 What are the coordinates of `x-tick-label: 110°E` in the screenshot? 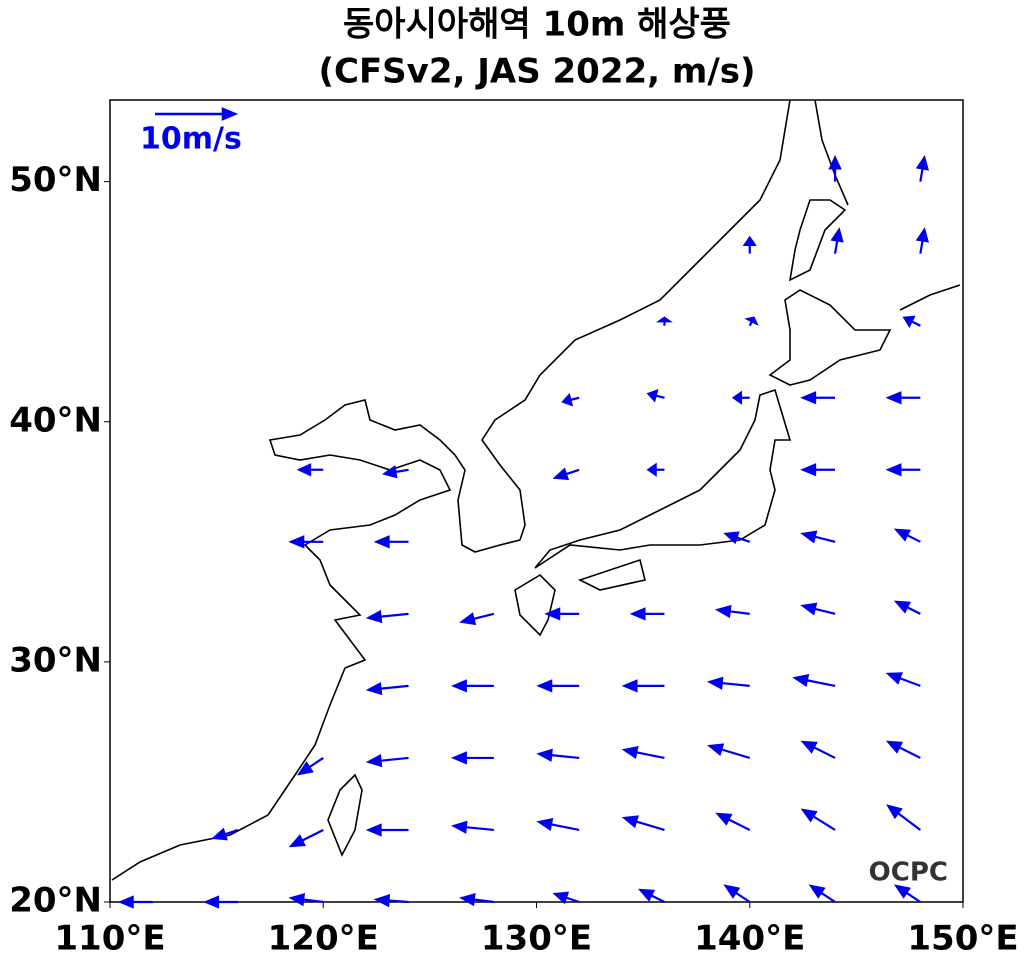 It's located at (109, 939).